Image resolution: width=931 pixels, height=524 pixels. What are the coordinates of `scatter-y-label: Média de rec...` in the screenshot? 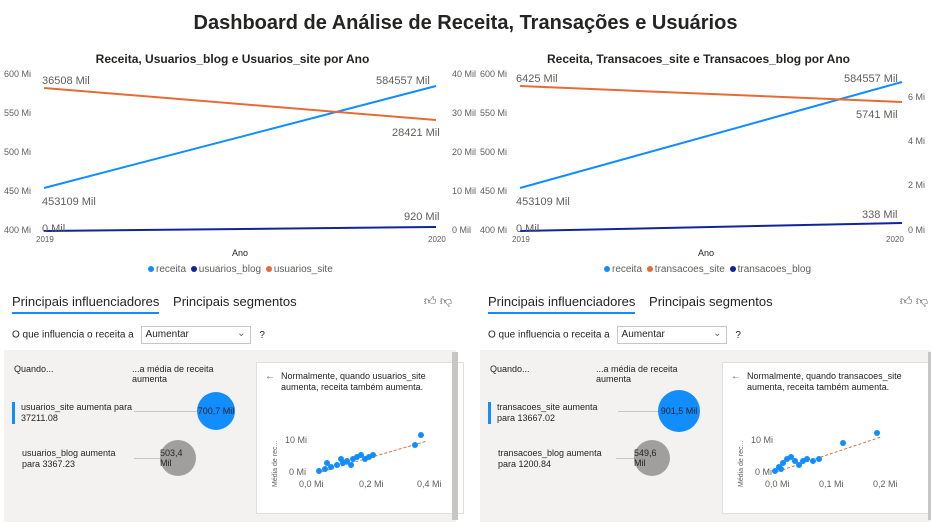 It's located at (275, 464).